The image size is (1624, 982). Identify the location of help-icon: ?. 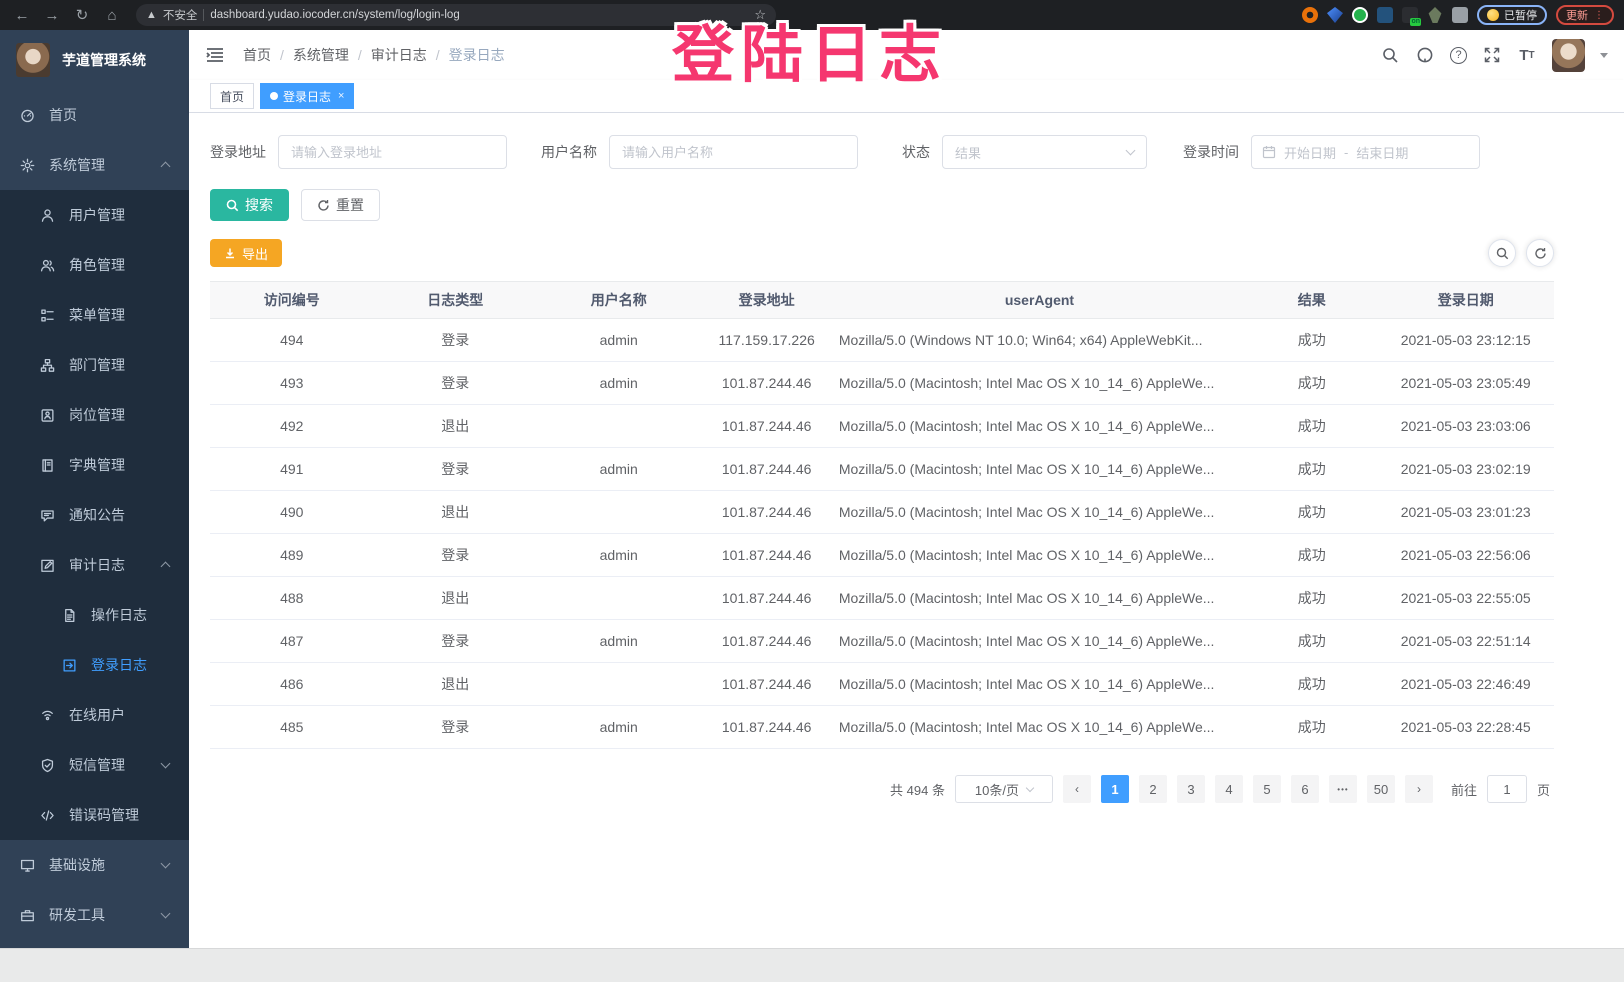
(1458, 55).